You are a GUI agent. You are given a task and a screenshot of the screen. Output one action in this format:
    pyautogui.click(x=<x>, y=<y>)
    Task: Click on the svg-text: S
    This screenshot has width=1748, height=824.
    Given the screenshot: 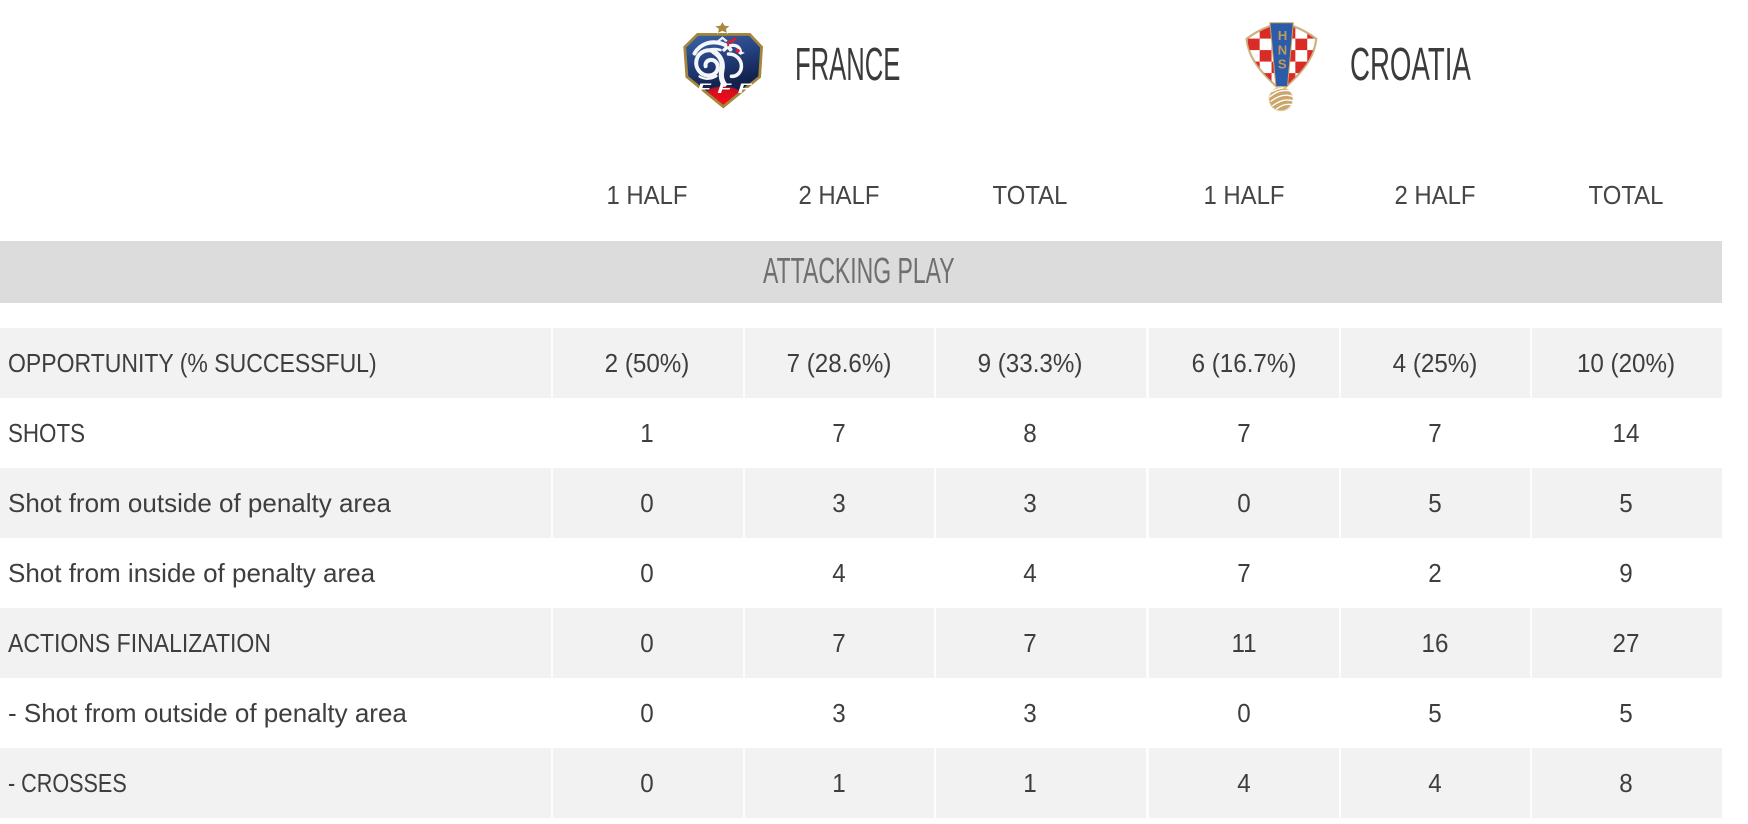 What is the action you would take?
    pyautogui.click(x=1282, y=64)
    